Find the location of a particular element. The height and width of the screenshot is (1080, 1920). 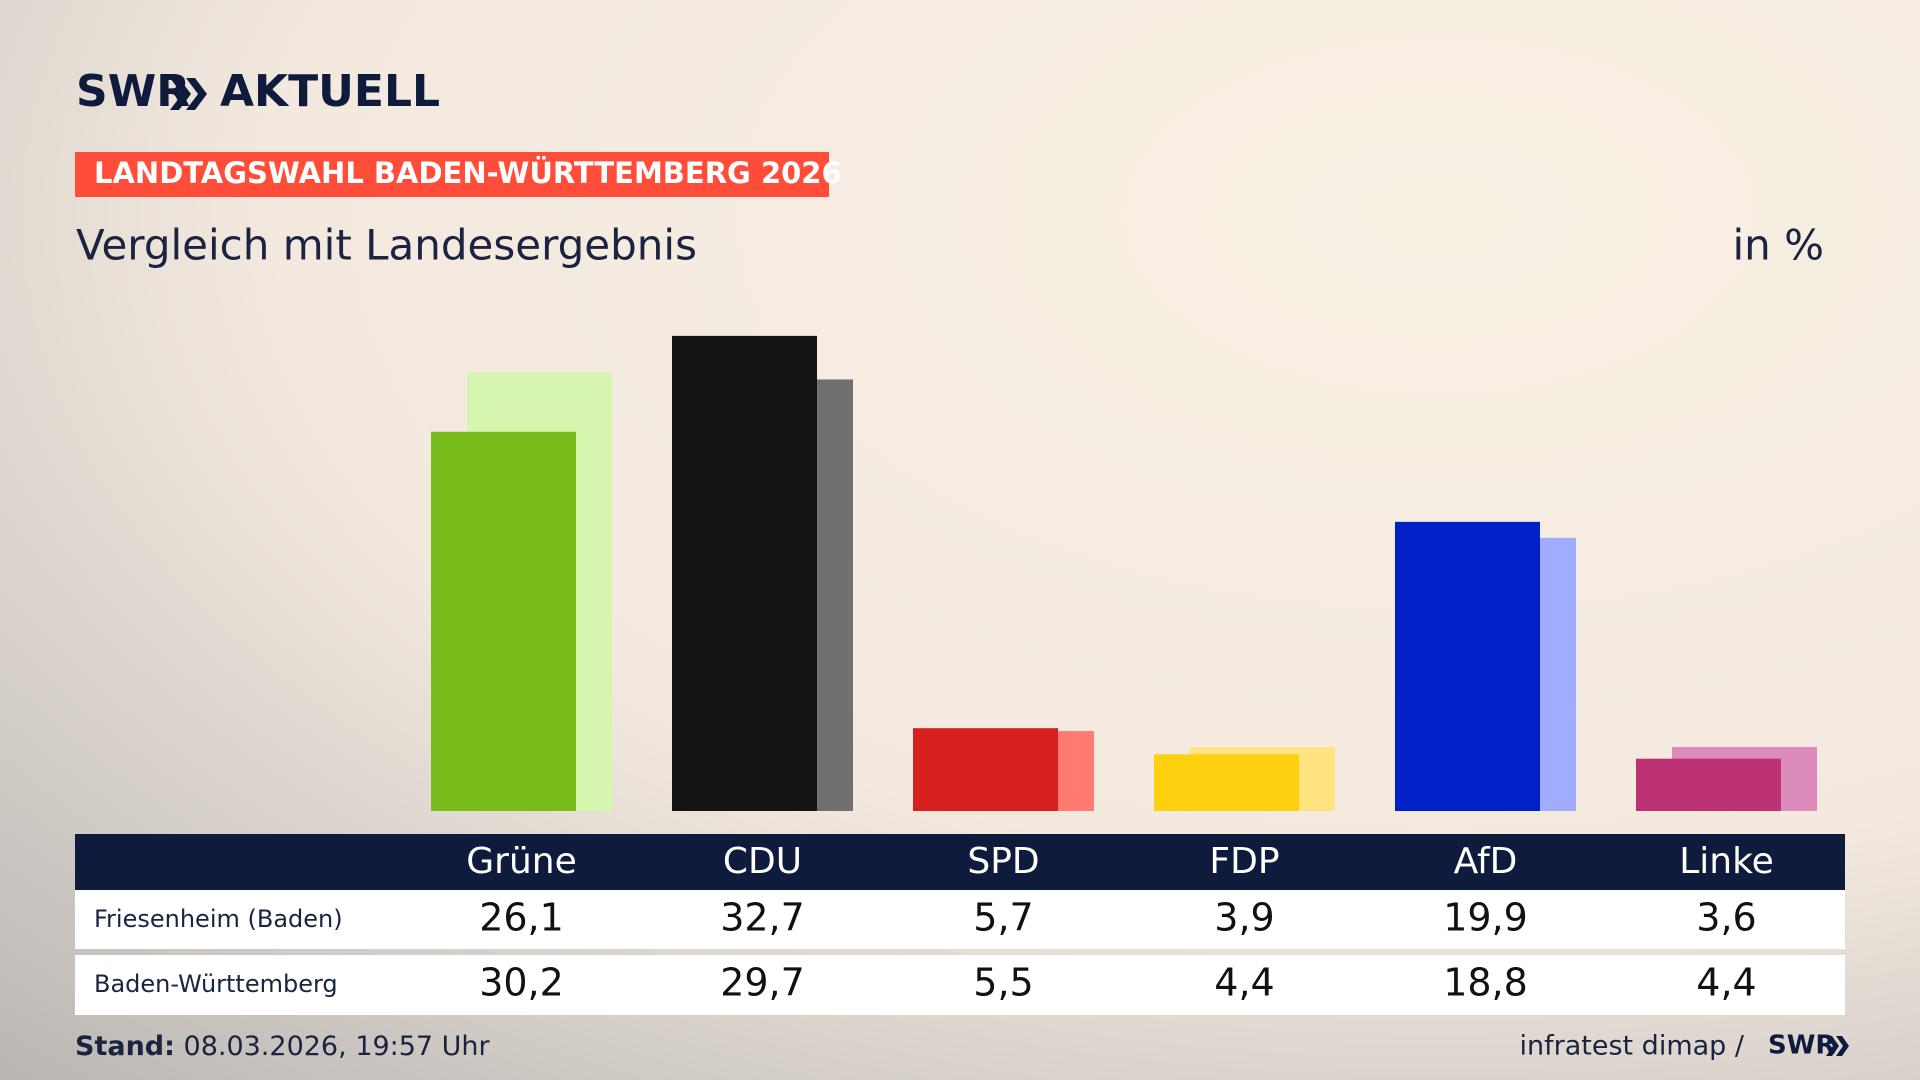

value-label: 5,5 is located at coordinates (1003, 983).